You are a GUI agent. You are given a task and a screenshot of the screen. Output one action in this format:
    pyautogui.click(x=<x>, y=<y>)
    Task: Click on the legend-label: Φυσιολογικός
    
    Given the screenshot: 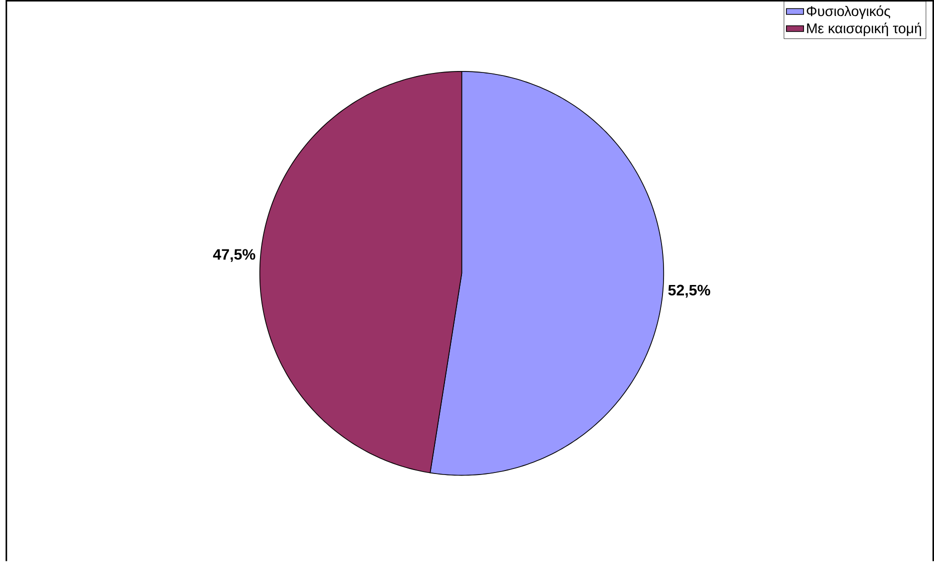 What is the action you would take?
    pyautogui.click(x=848, y=12)
    